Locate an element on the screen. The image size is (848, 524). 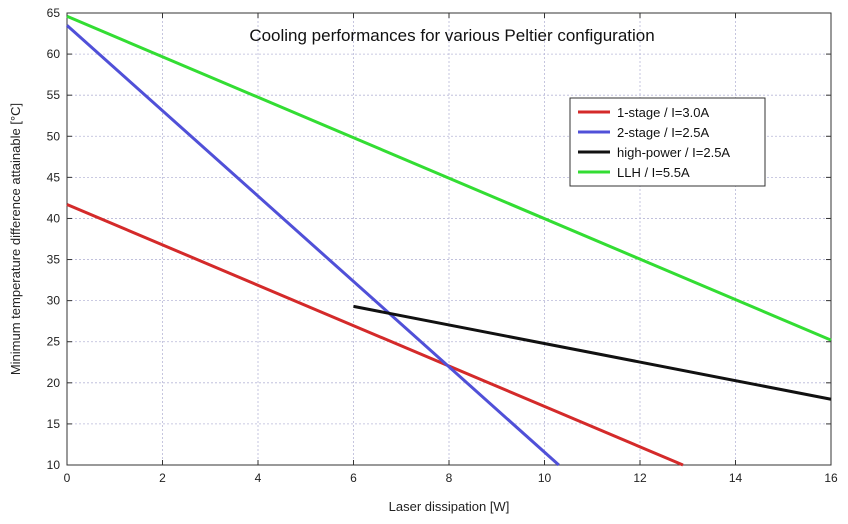
x-tick-label: 2 is located at coordinates (162, 478).